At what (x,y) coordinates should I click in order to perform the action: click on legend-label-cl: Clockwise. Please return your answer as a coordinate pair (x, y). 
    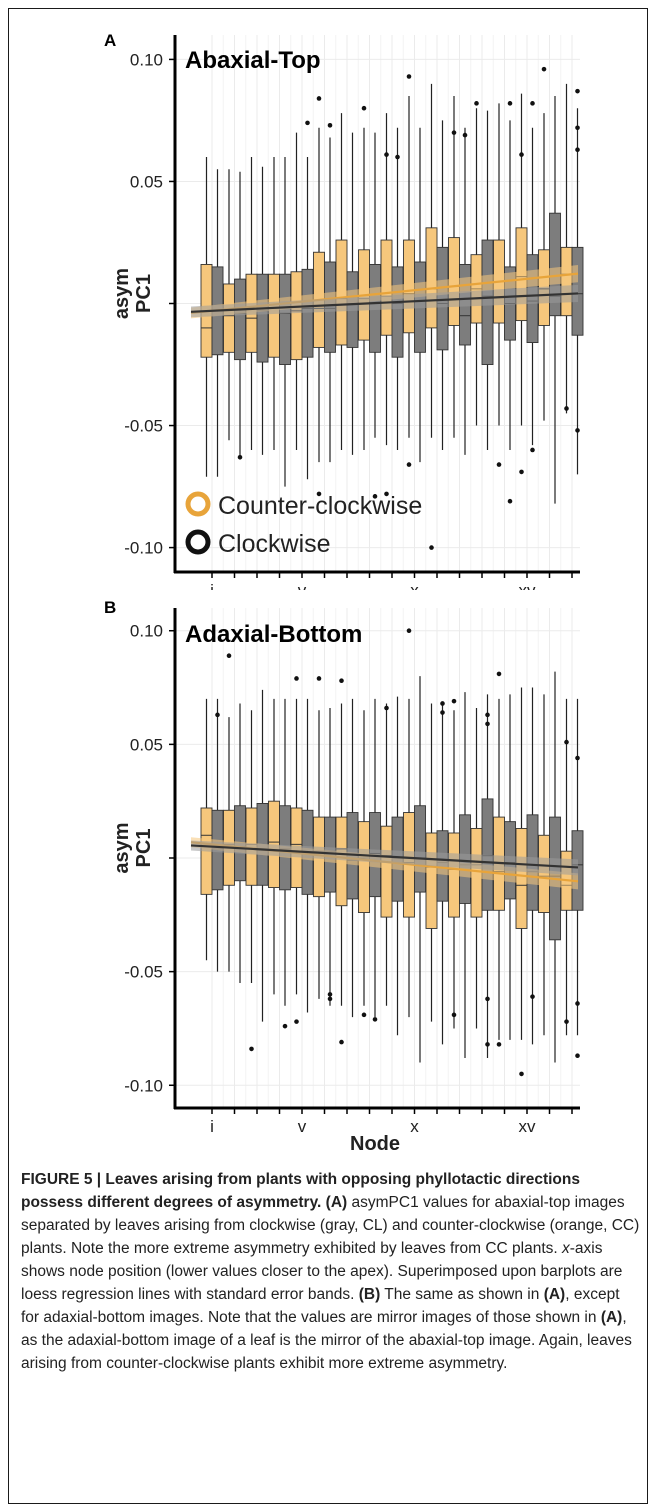
    Looking at the image, I should click on (274, 544).